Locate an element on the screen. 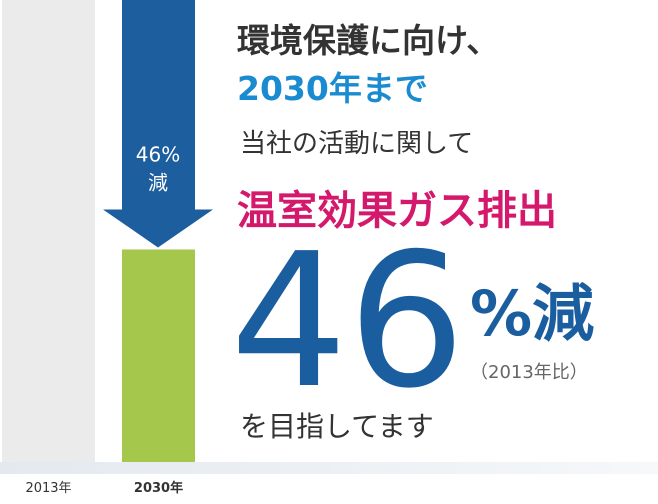 Image resolution: width=658 pixels, height=504 pixels. floor is located at coordinates (329, 468).